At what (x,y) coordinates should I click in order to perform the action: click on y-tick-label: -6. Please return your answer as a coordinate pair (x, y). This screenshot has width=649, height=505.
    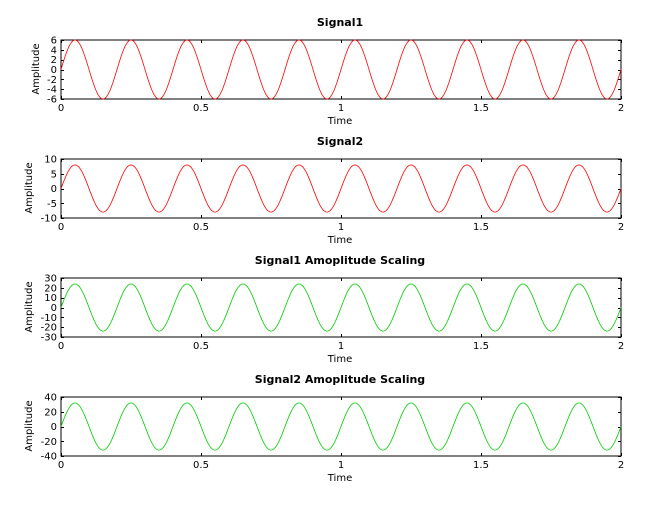
    Looking at the image, I should click on (52, 100).